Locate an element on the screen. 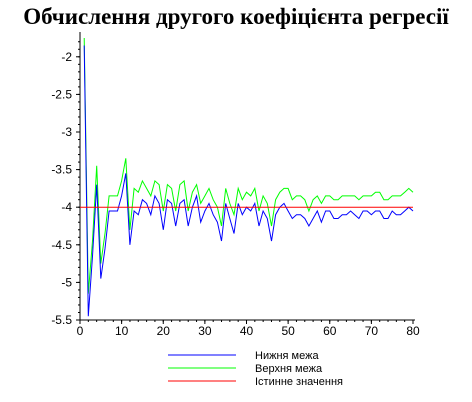 The image size is (472, 402). y-tick-label: -3.5 is located at coordinates (61, 170).